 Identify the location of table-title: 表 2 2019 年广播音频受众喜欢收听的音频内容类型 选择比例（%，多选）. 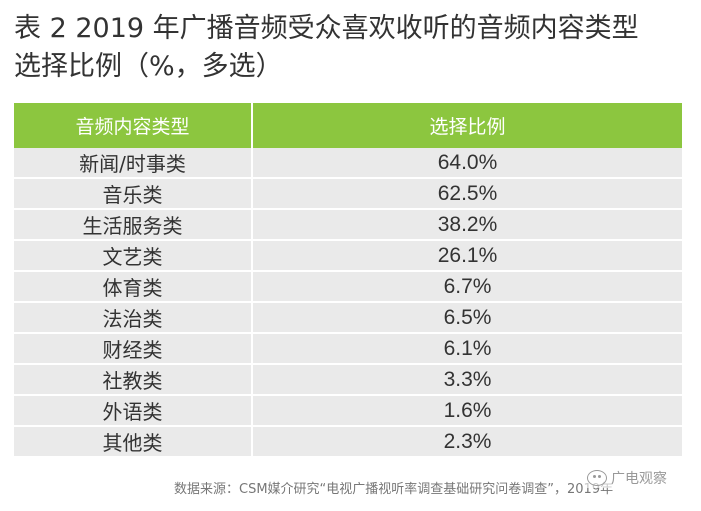
(326, 48).